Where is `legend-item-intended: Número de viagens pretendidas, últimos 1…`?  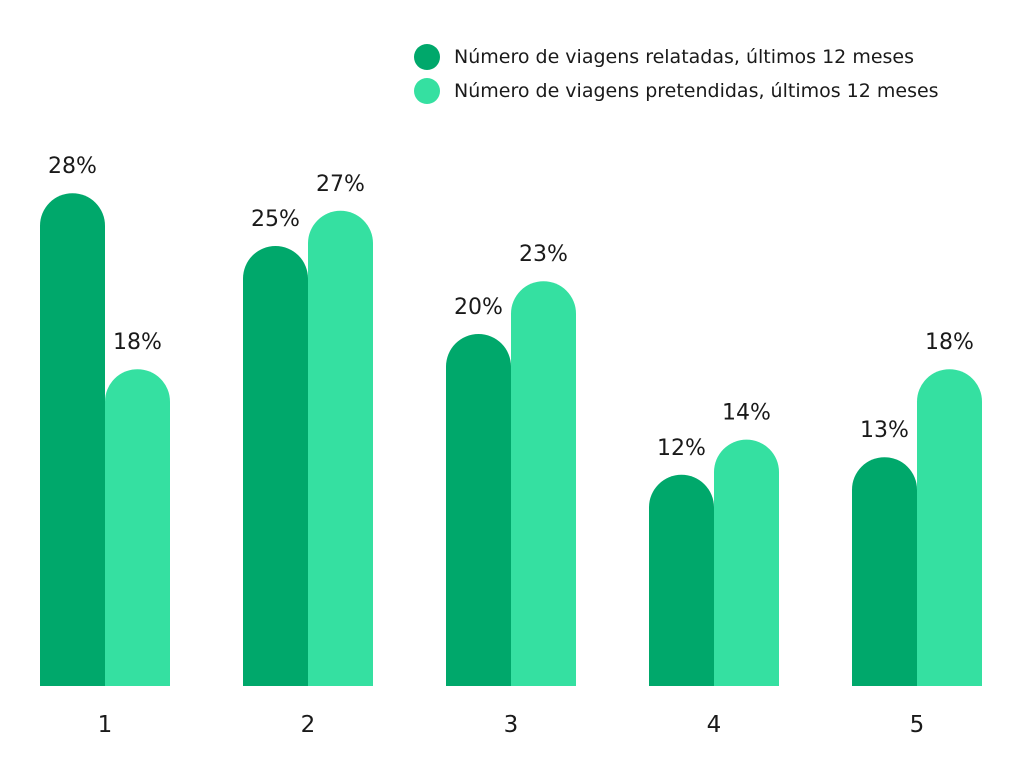
legend-item-intended: Número de viagens pretendidas, últimos 1… is located at coordinates (676, 91).